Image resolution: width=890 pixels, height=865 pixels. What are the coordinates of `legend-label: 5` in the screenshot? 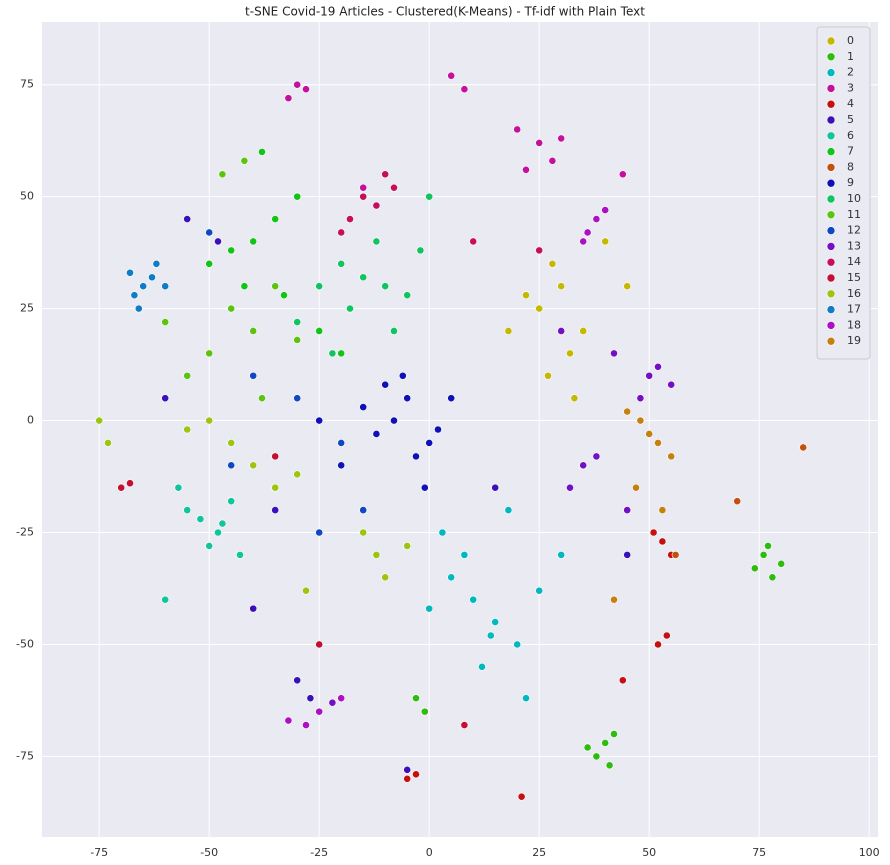 It's located at (850, 119).